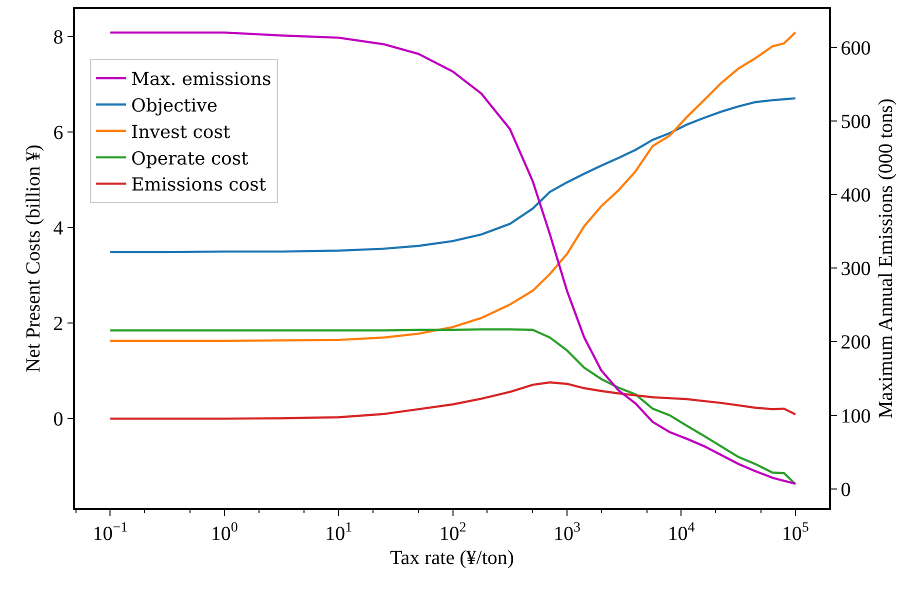 The width and height of the screenshot is (918, 589). What do you see at coordinates (855, 121) in the screenshot?
I see `y2-tick-label: 500` at bounding box center [855, 121].